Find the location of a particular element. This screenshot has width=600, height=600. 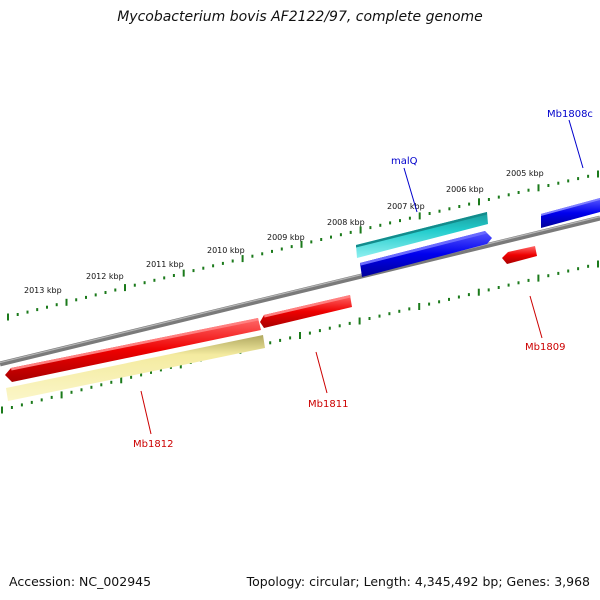

leader-malq is located at coordinates (410, 190).